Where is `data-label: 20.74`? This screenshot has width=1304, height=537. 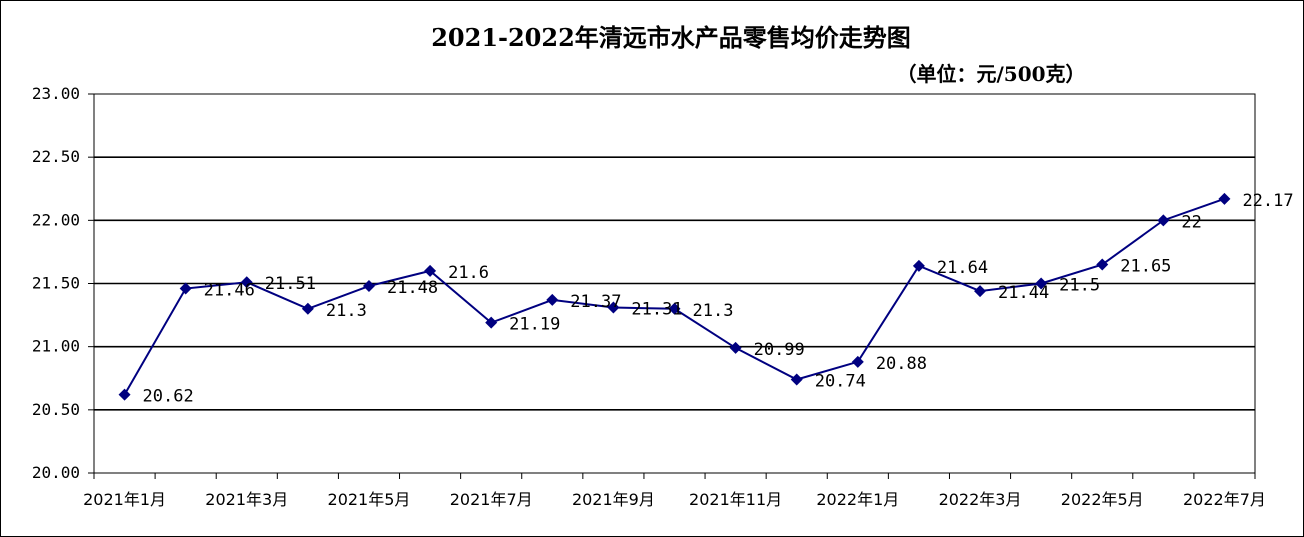 data-label: 20.74 is located at coordinates (840, 382).